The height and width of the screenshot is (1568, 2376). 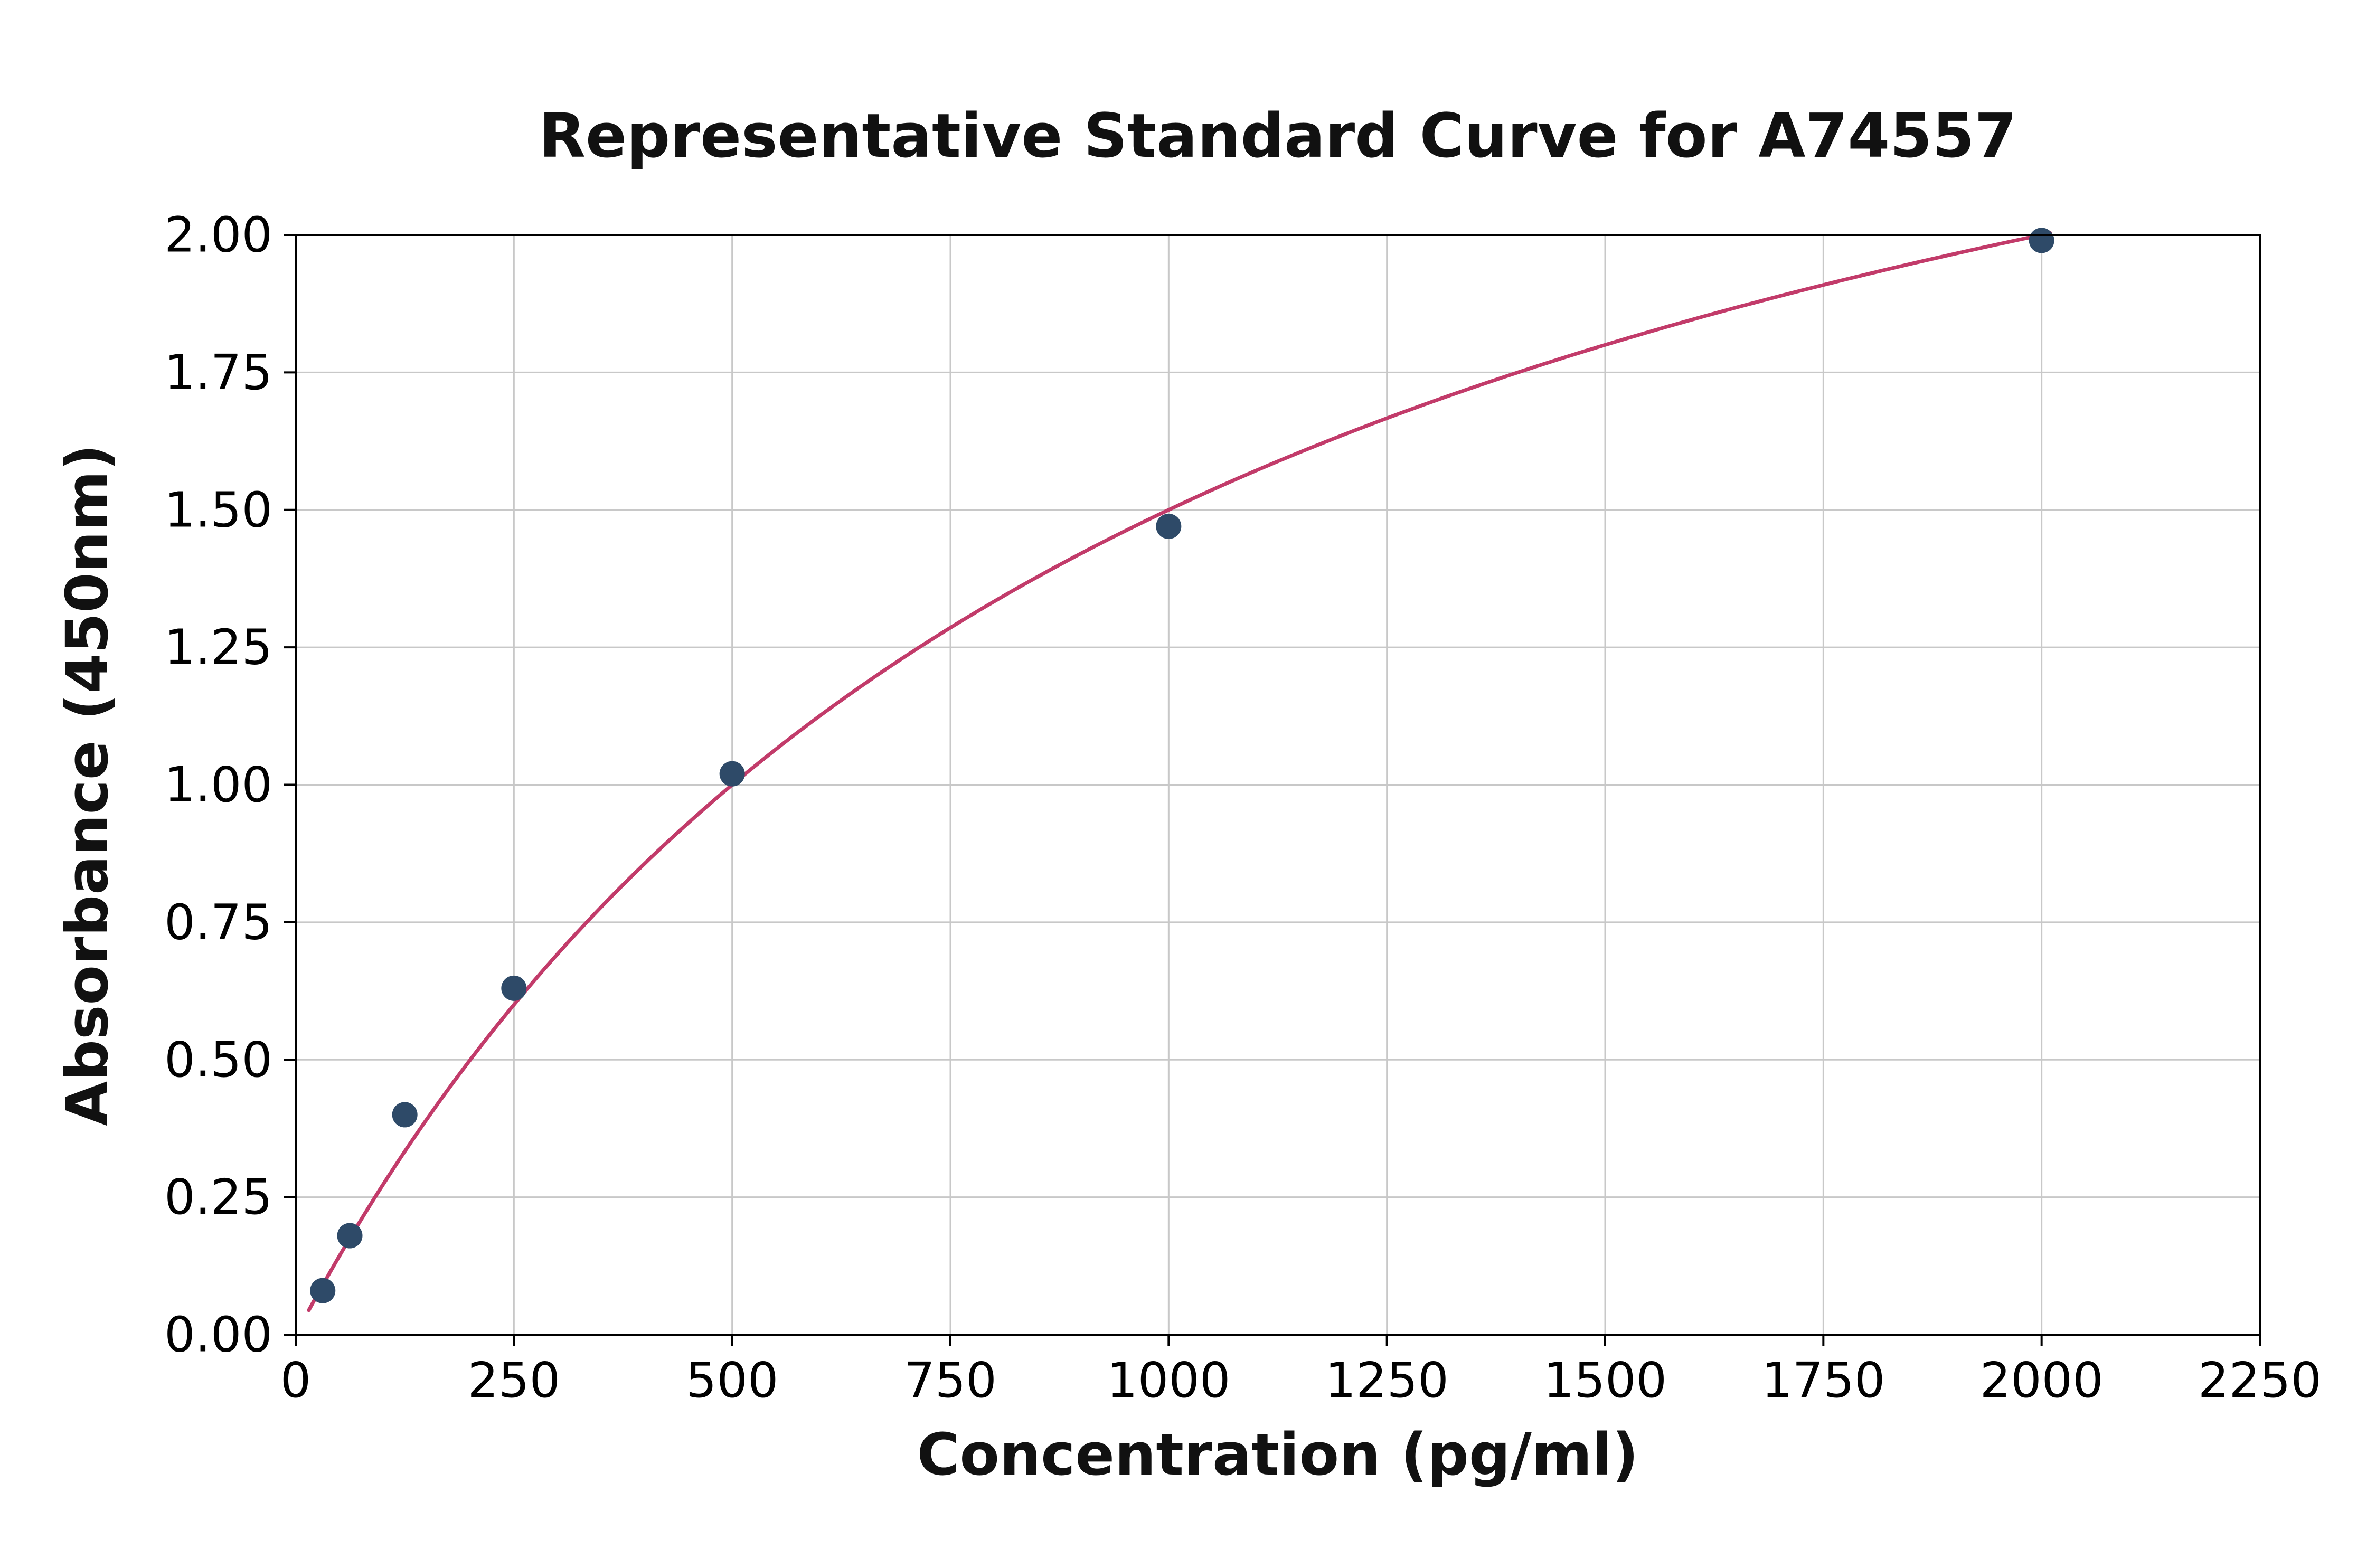 I want to click on y-tick-label: 1.25, so click(x=218, y=647).